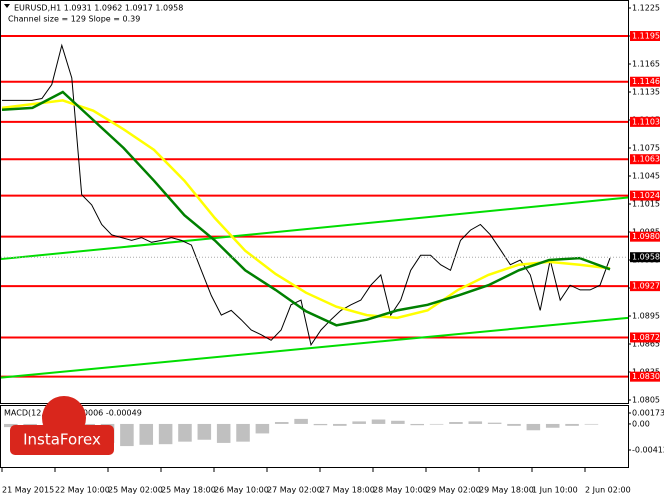  I want to click on level-label: 1.0927, so click(646, 286).